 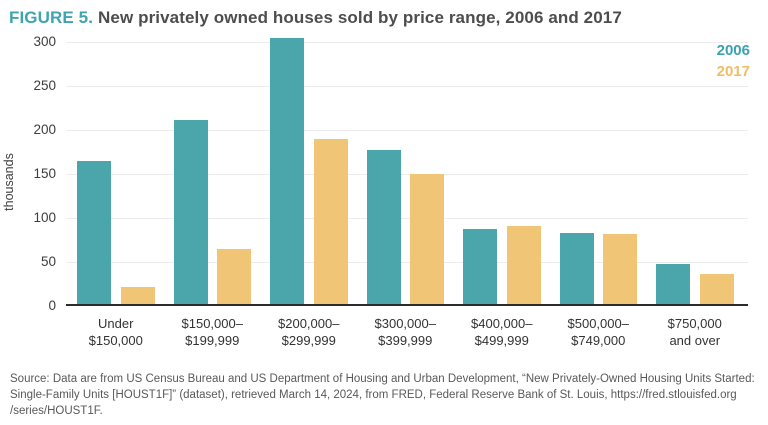 I want to click on legend-entry-2006: 2006, so click(x=733, y=50).